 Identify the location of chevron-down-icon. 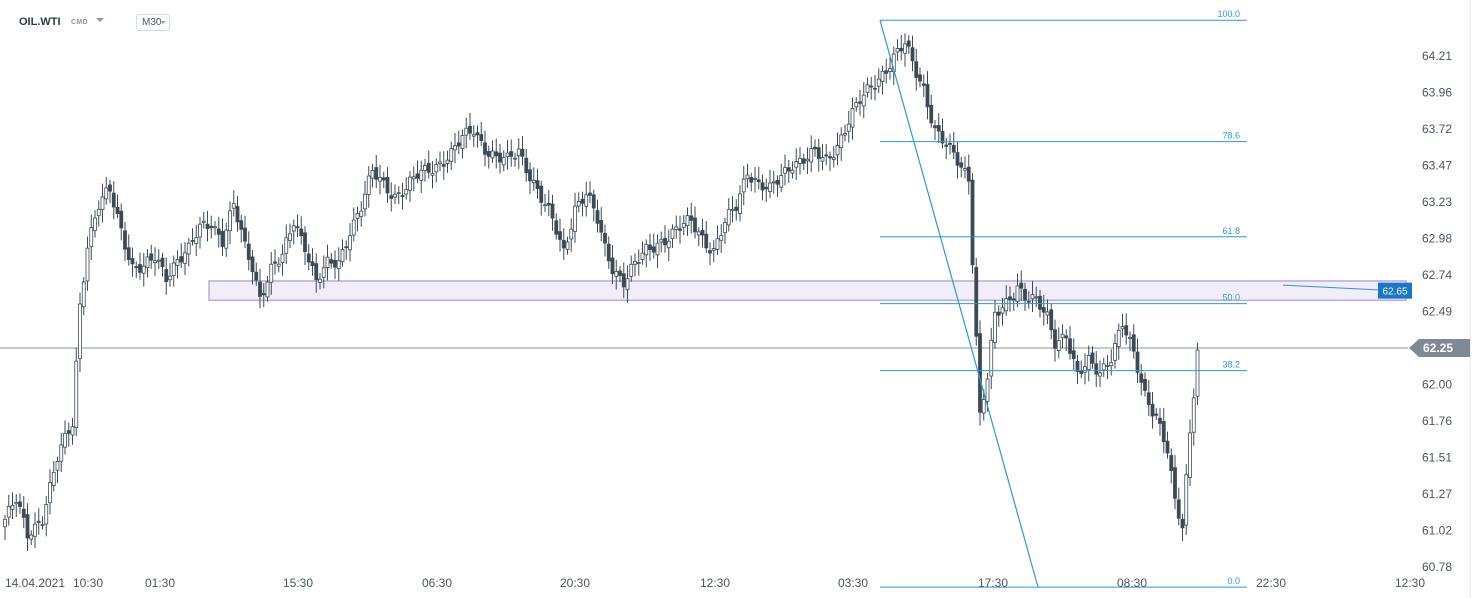
(100, 20).